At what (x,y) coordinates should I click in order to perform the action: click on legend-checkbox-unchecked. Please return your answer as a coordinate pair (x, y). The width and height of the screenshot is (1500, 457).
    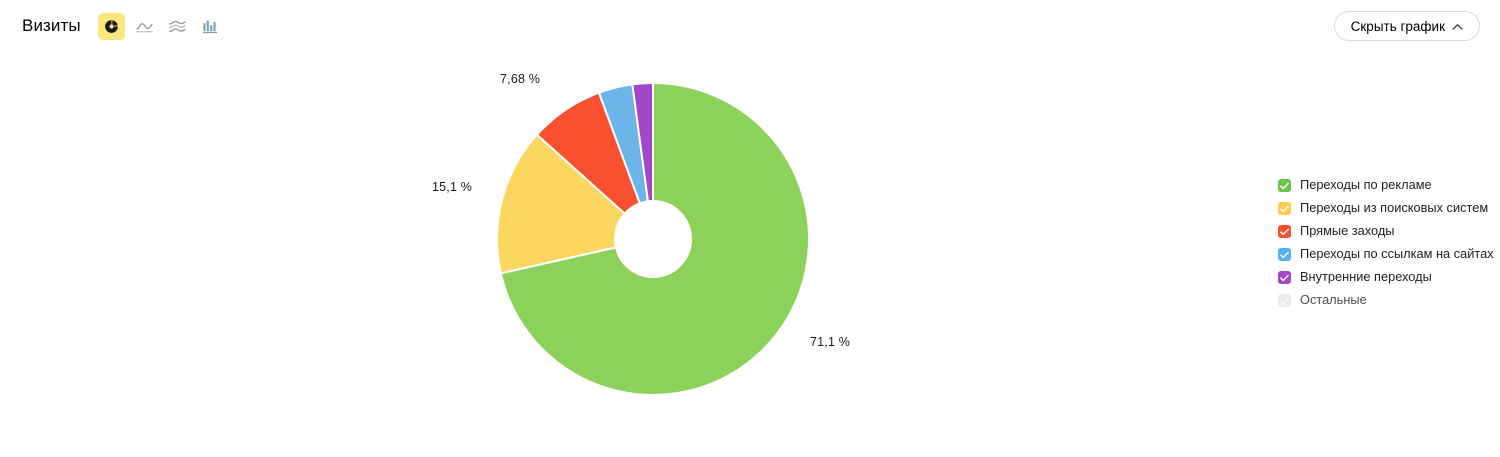
    Looking at the image, I should click on (1284, 300).